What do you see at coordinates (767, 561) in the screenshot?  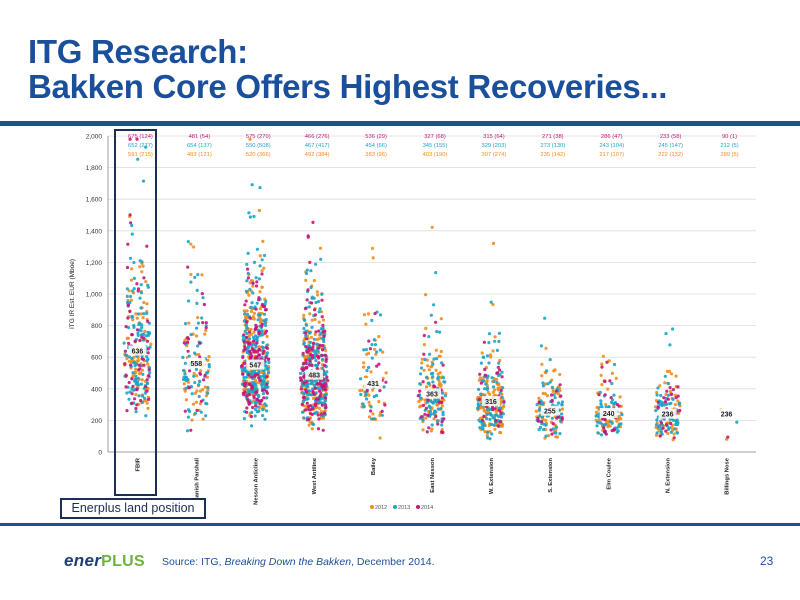 I see `page-number: 23` at bounding box center [767, 561].